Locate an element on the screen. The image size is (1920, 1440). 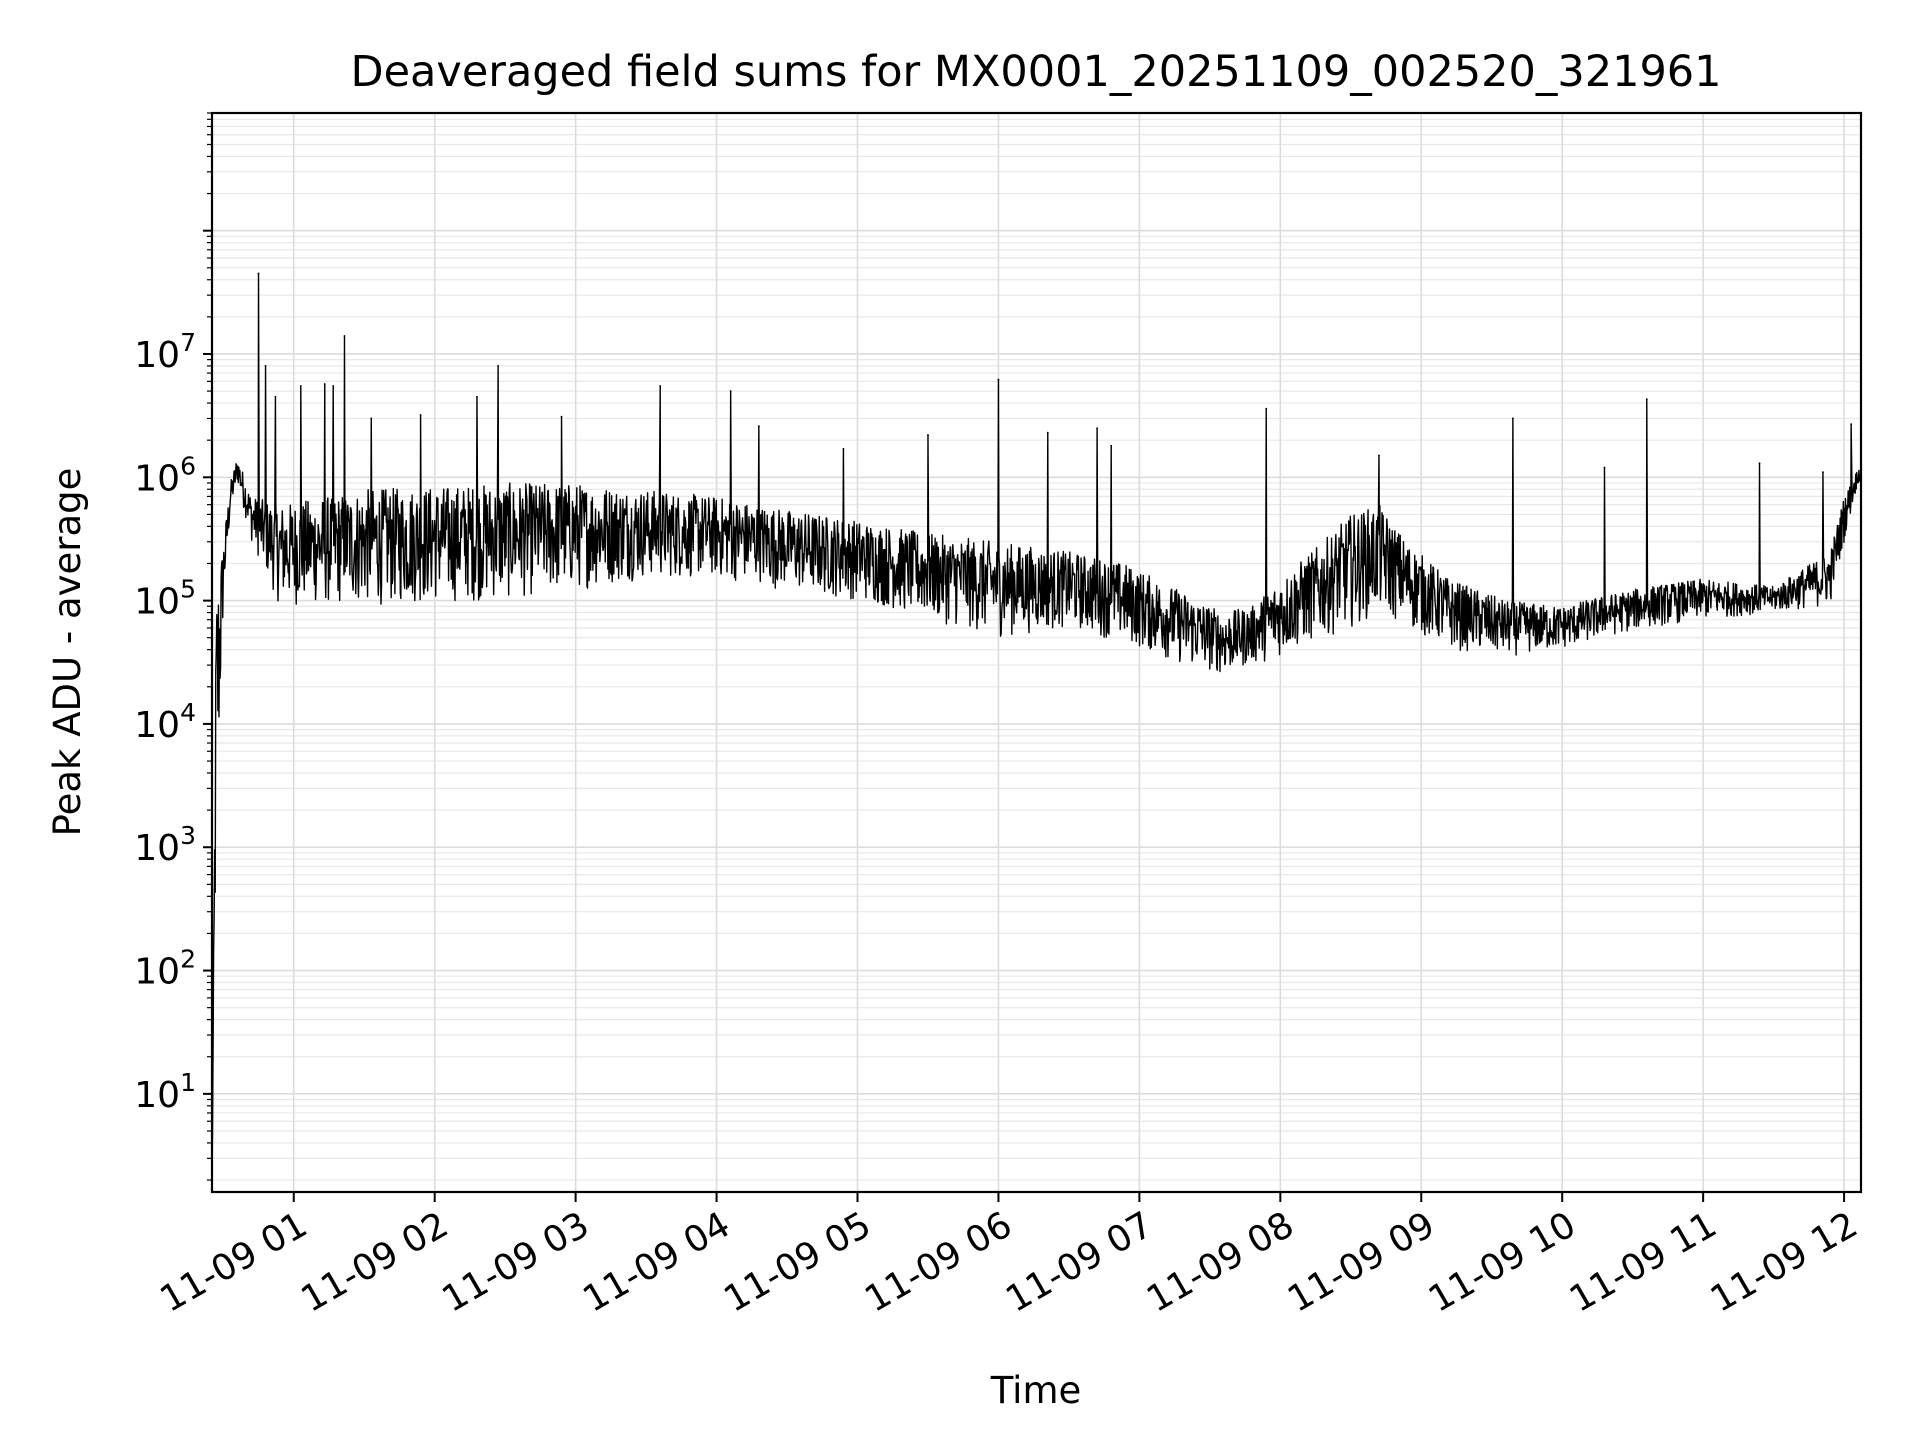
y-tick-label: 10⁴ is located at coordinates (165, 722).